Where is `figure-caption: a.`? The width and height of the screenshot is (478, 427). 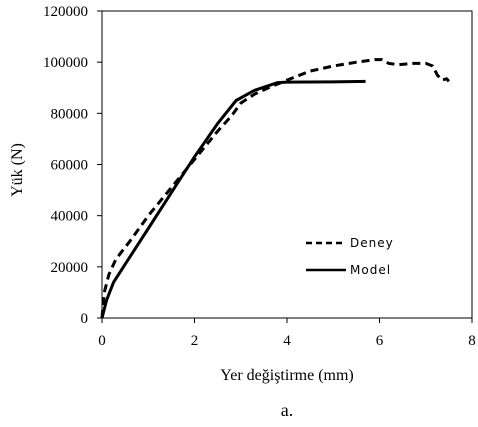
figure-caption: a. is located at coordinates (287, 410).